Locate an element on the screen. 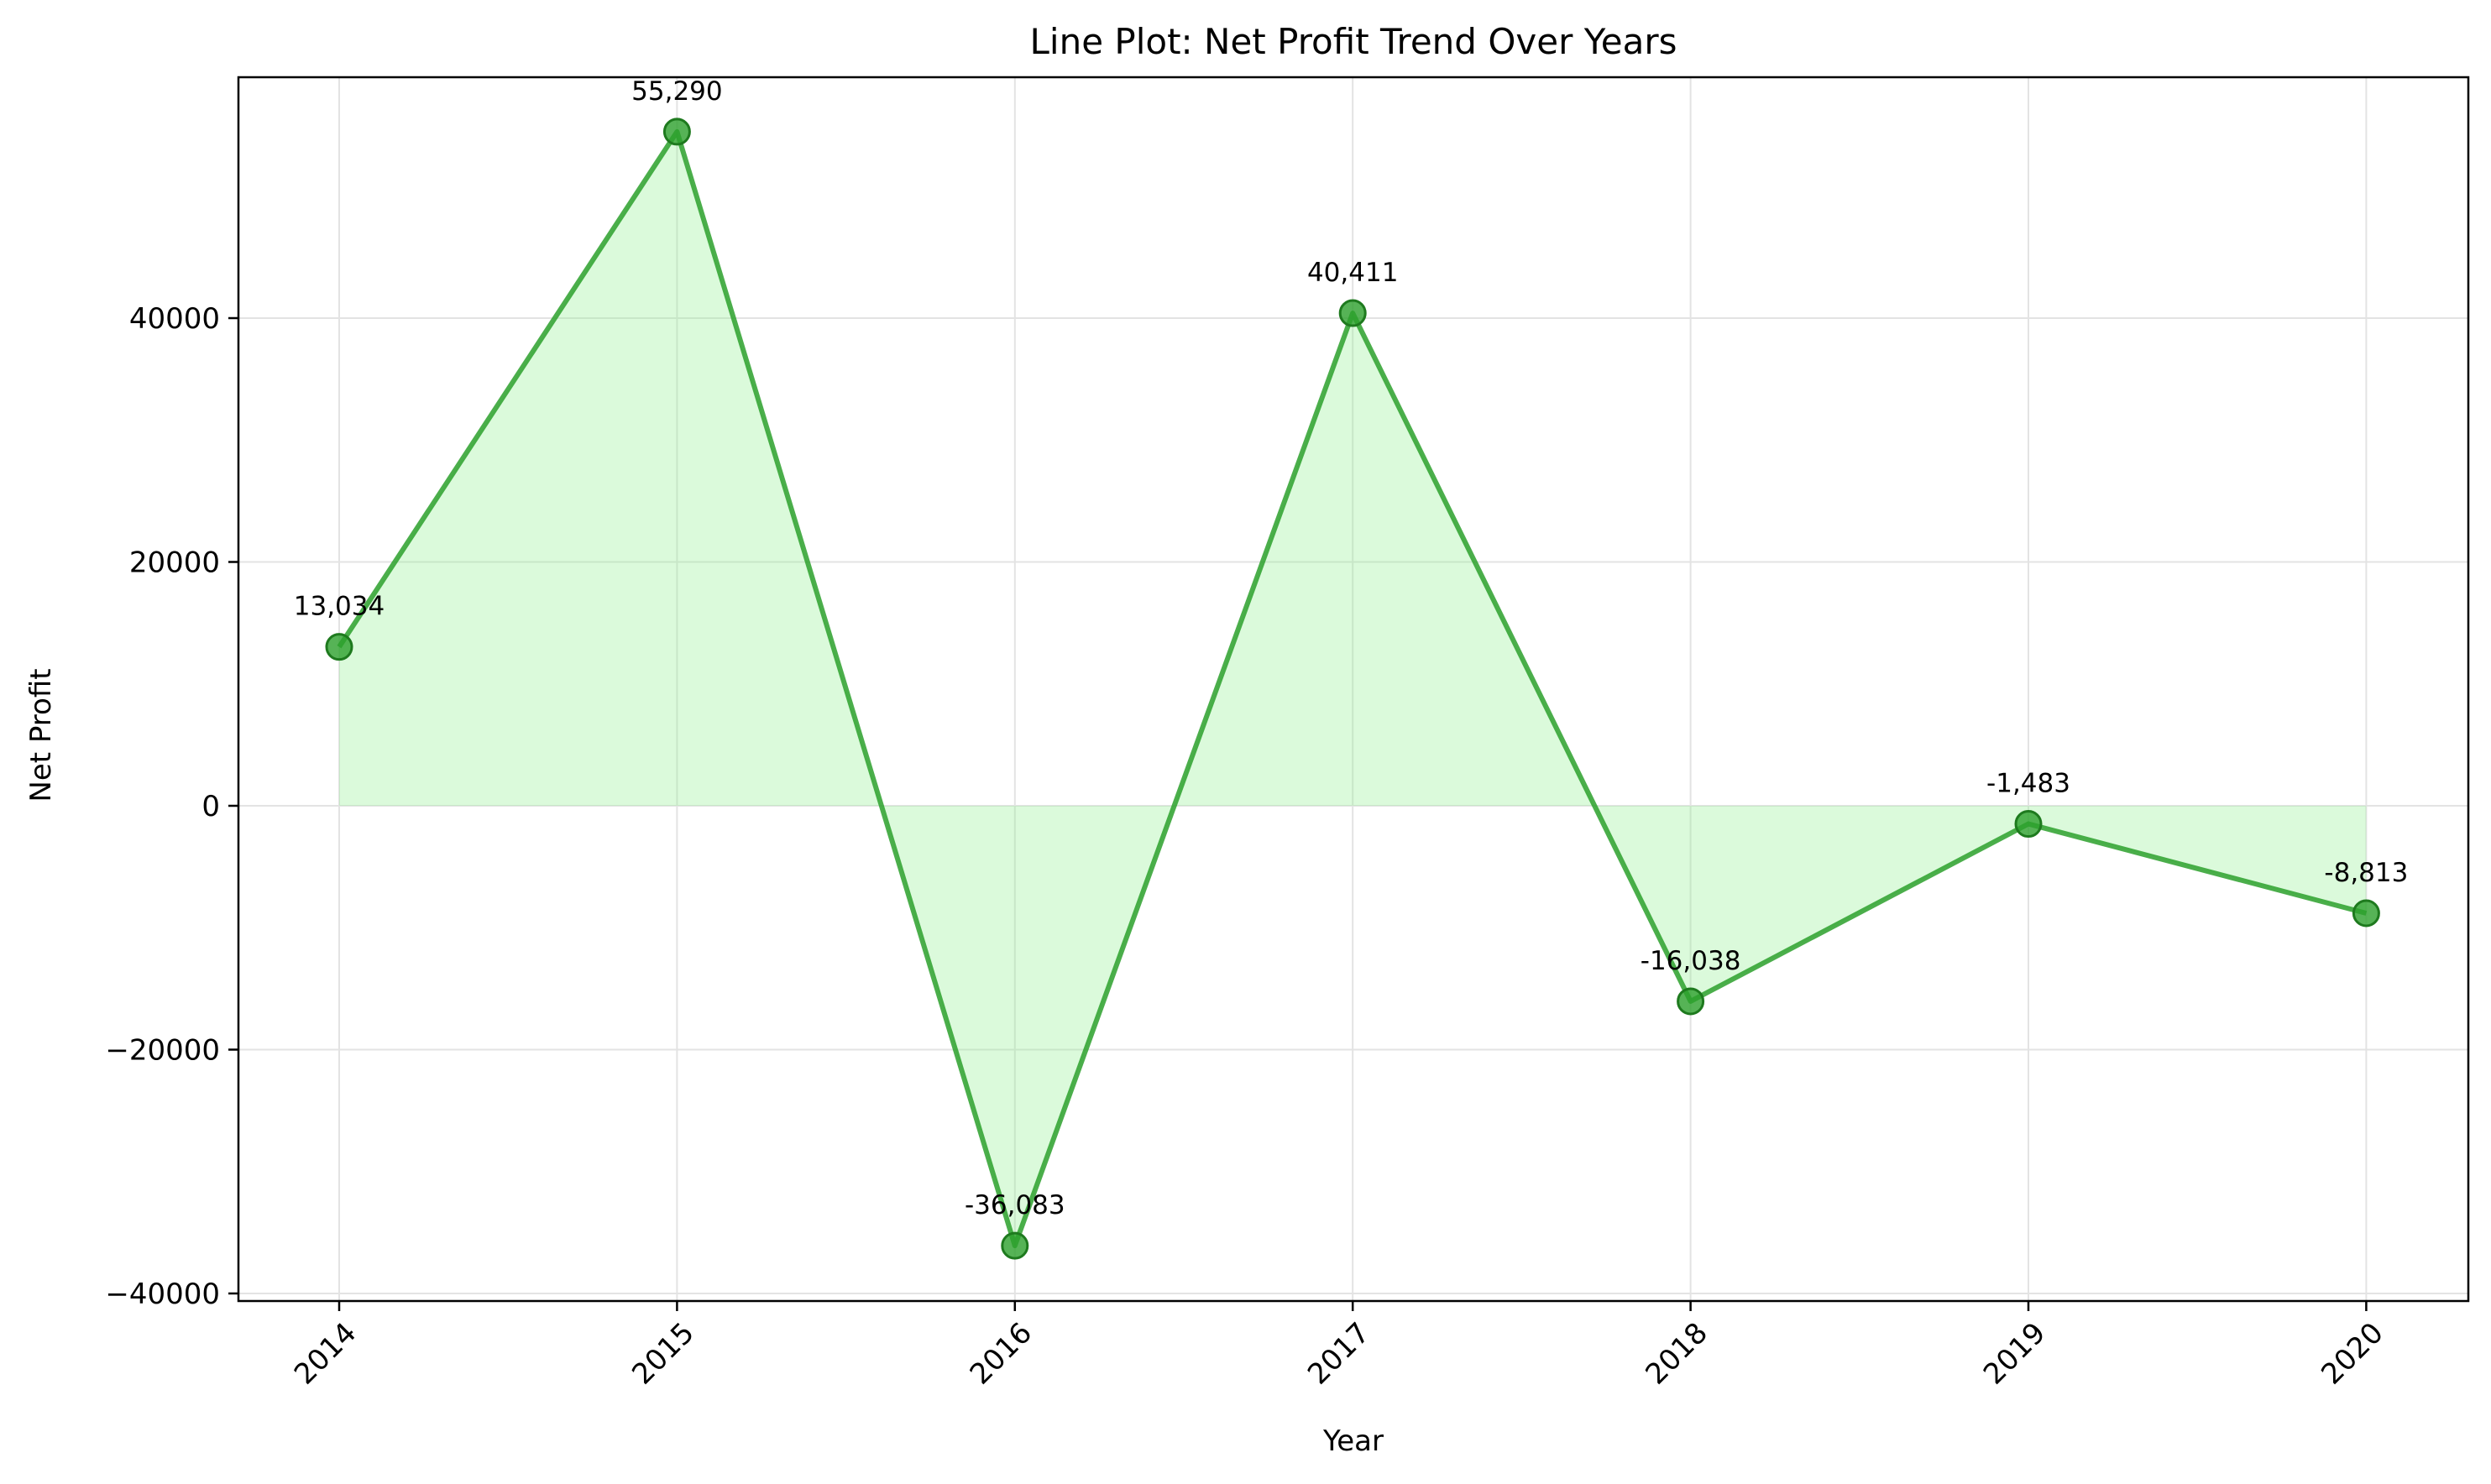 The height and width of the screenshot is (1484, 2491). x-tick-label: 2016 is located at coordinates (1002, 1353).